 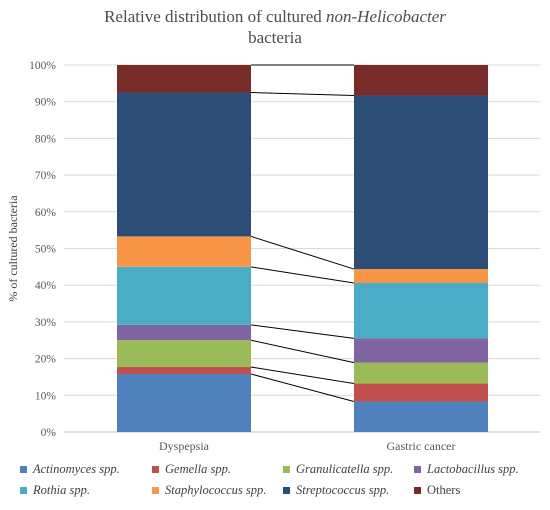 I want to click on legend-label: Rothia spp., so click(x=61, y=490).